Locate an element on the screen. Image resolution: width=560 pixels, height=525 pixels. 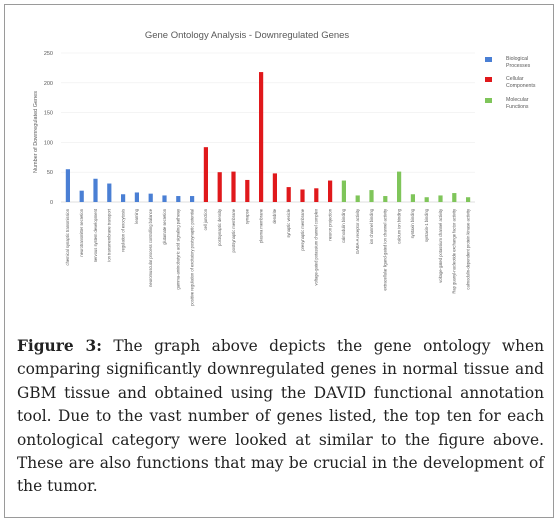
x-tick-label: neurotransmitter secretion is located at coordinates (81, 232).